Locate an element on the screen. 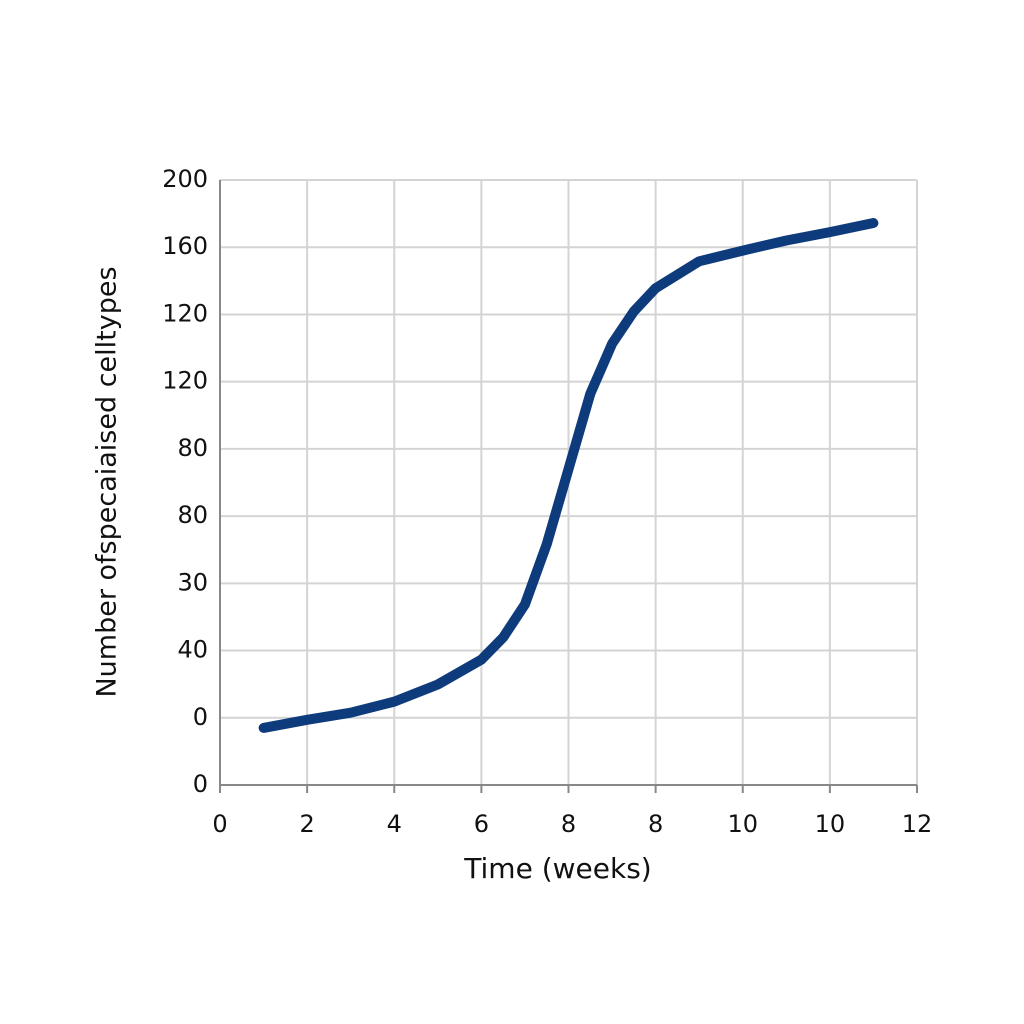 This screenshot has height=1024, width=1024. x-tick-label: 4 is located at coordinates (394, 824).